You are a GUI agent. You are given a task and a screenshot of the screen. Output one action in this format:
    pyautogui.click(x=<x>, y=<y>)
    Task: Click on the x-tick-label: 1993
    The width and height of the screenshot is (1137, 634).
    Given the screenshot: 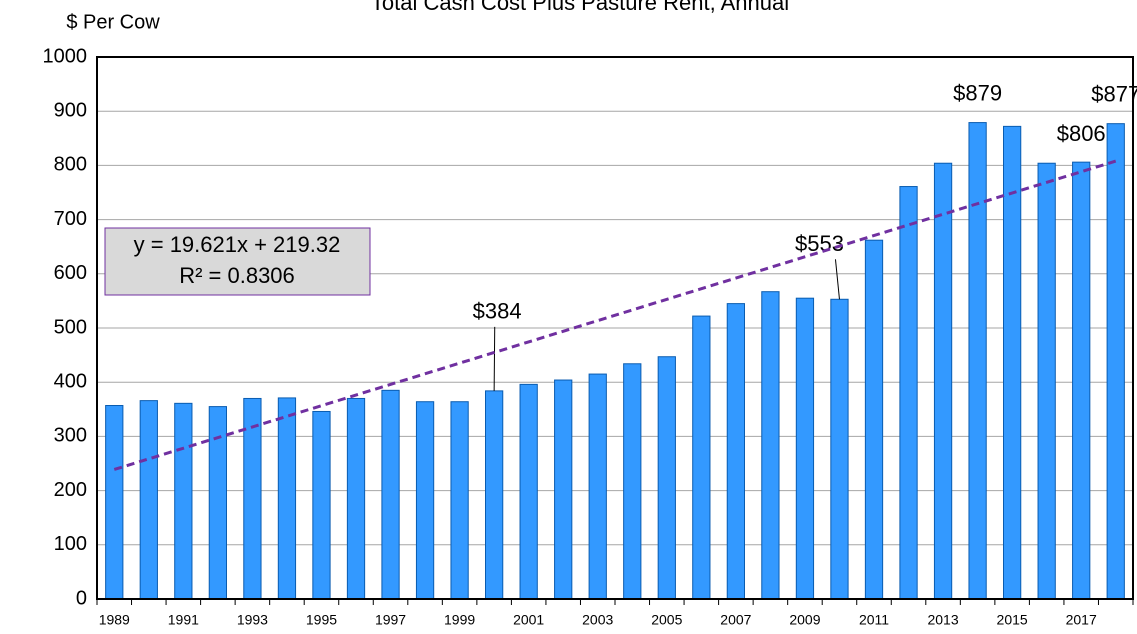 What is the action you would take?
    pyautogui.click(x=252, y=620)
    